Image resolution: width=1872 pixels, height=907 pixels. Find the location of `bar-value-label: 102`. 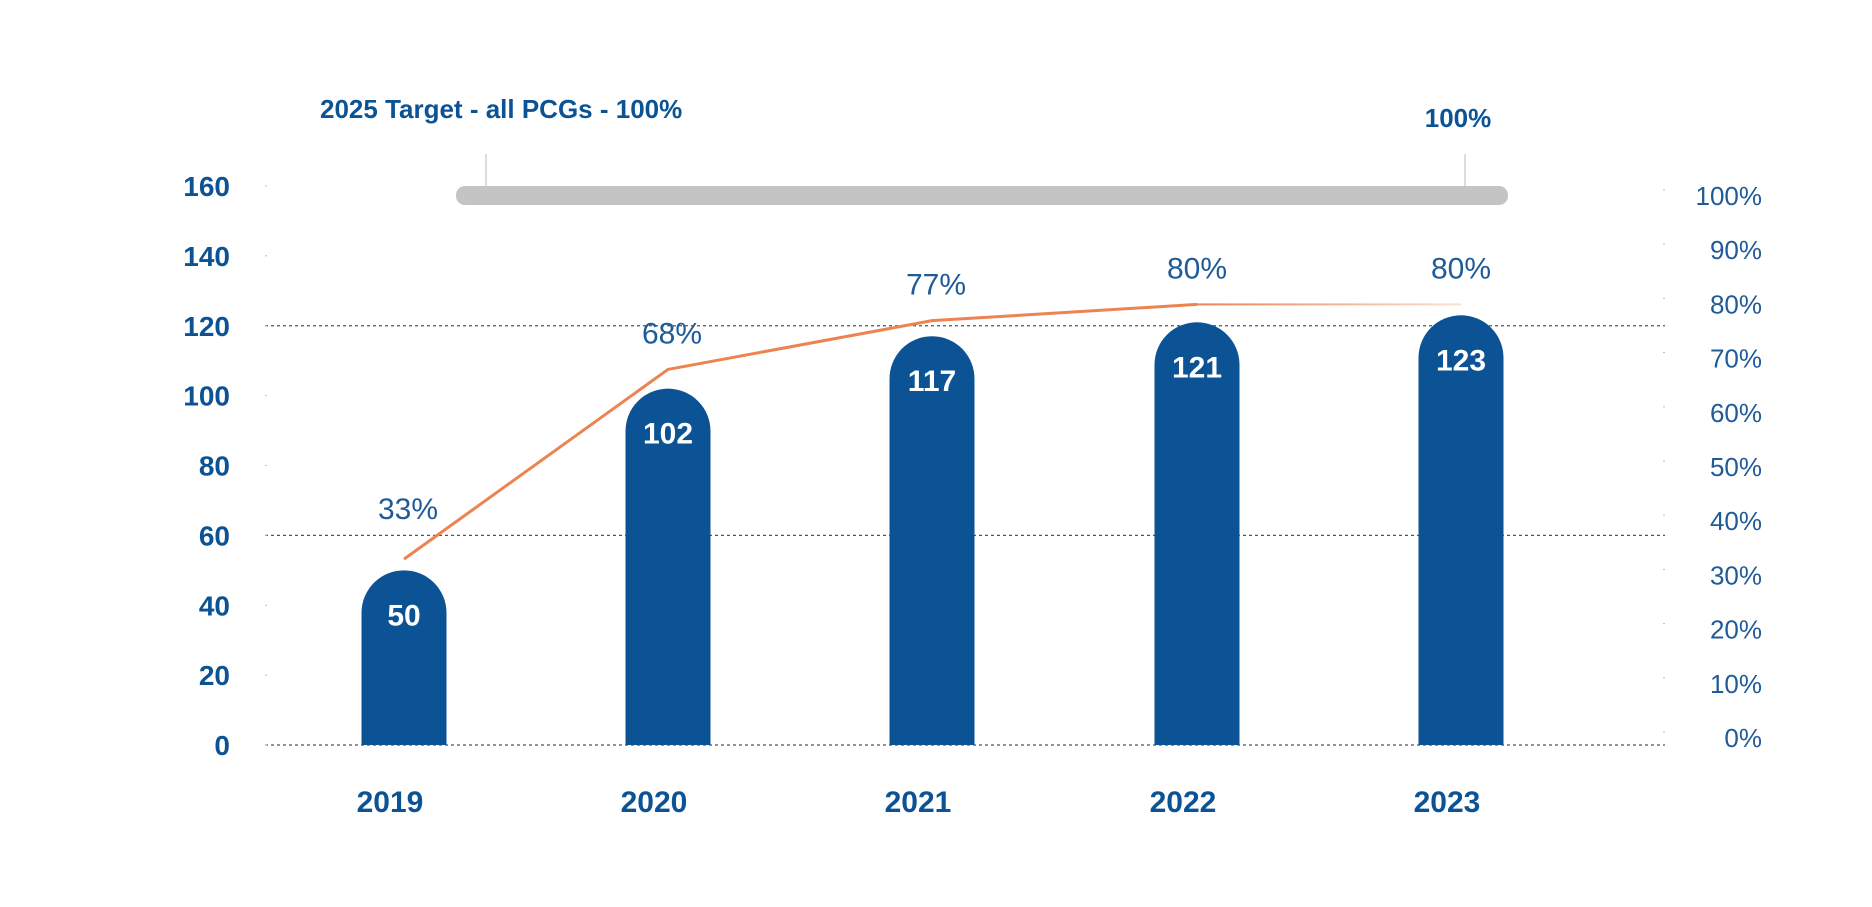

bar-value-label: 102 is located at coordinates (668, 434).